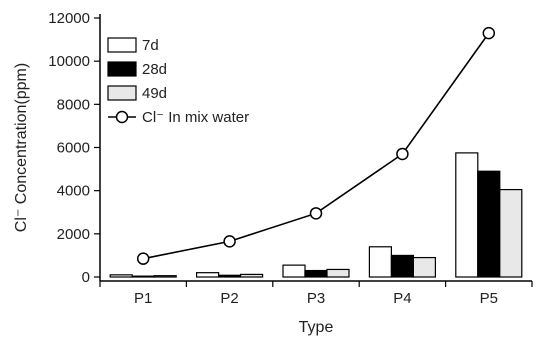  Describe the element at coordinates (69, 61) in the screenshot. I see `y-tick-label: 10000` at that location.